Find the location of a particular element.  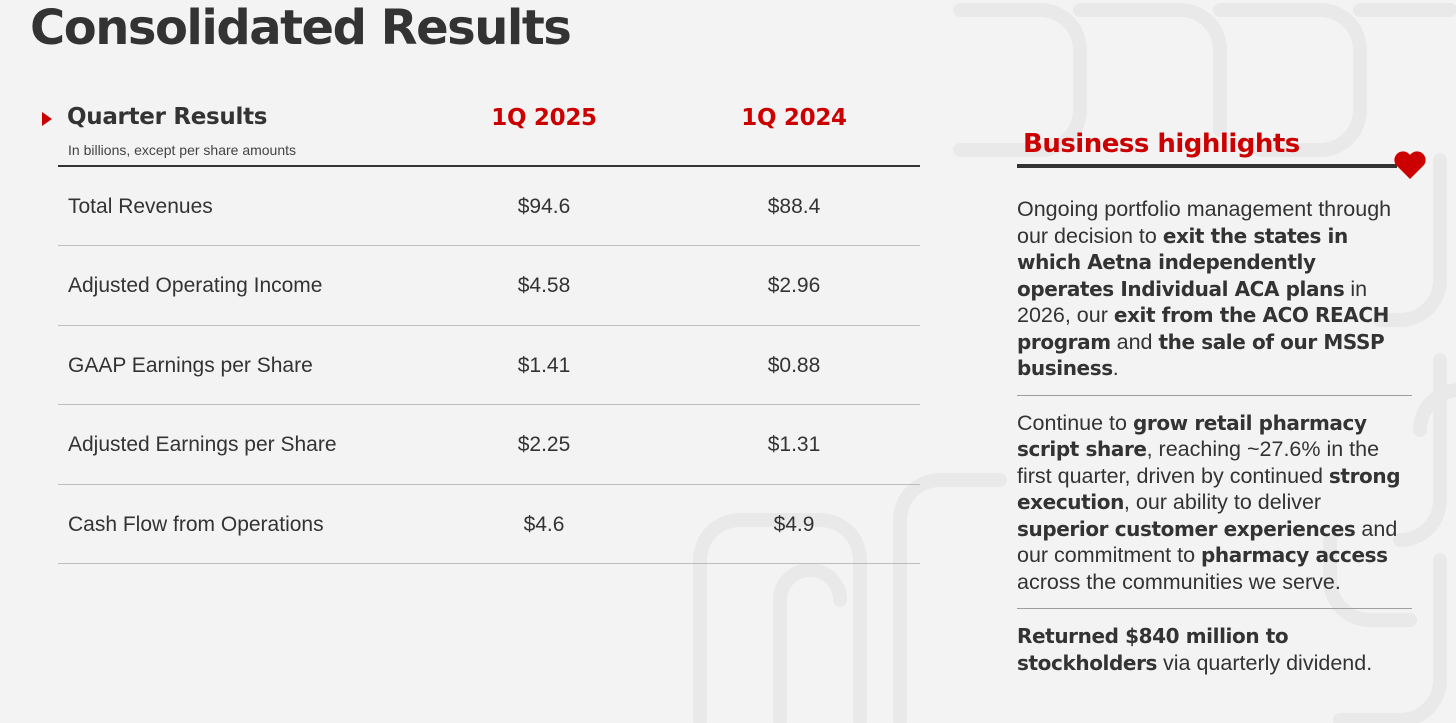

cell-value: $2.96 is located at coordinates (794, 286).